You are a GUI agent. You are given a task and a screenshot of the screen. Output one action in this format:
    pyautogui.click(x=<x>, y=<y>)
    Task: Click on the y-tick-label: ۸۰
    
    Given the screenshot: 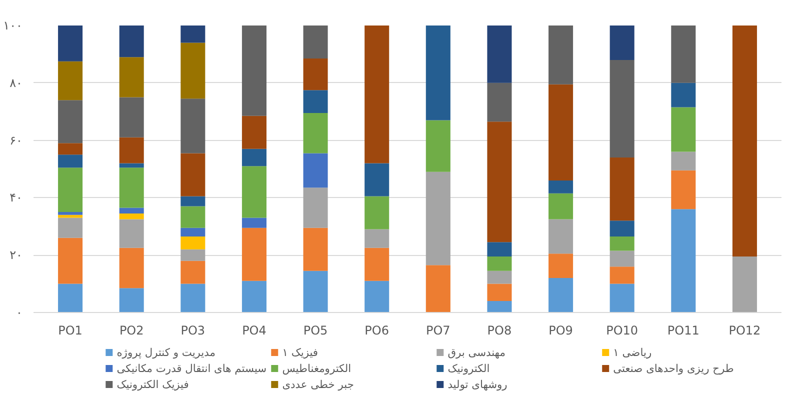 What is the action you would take?
    pyautogui.click(x=16, y=83)
    